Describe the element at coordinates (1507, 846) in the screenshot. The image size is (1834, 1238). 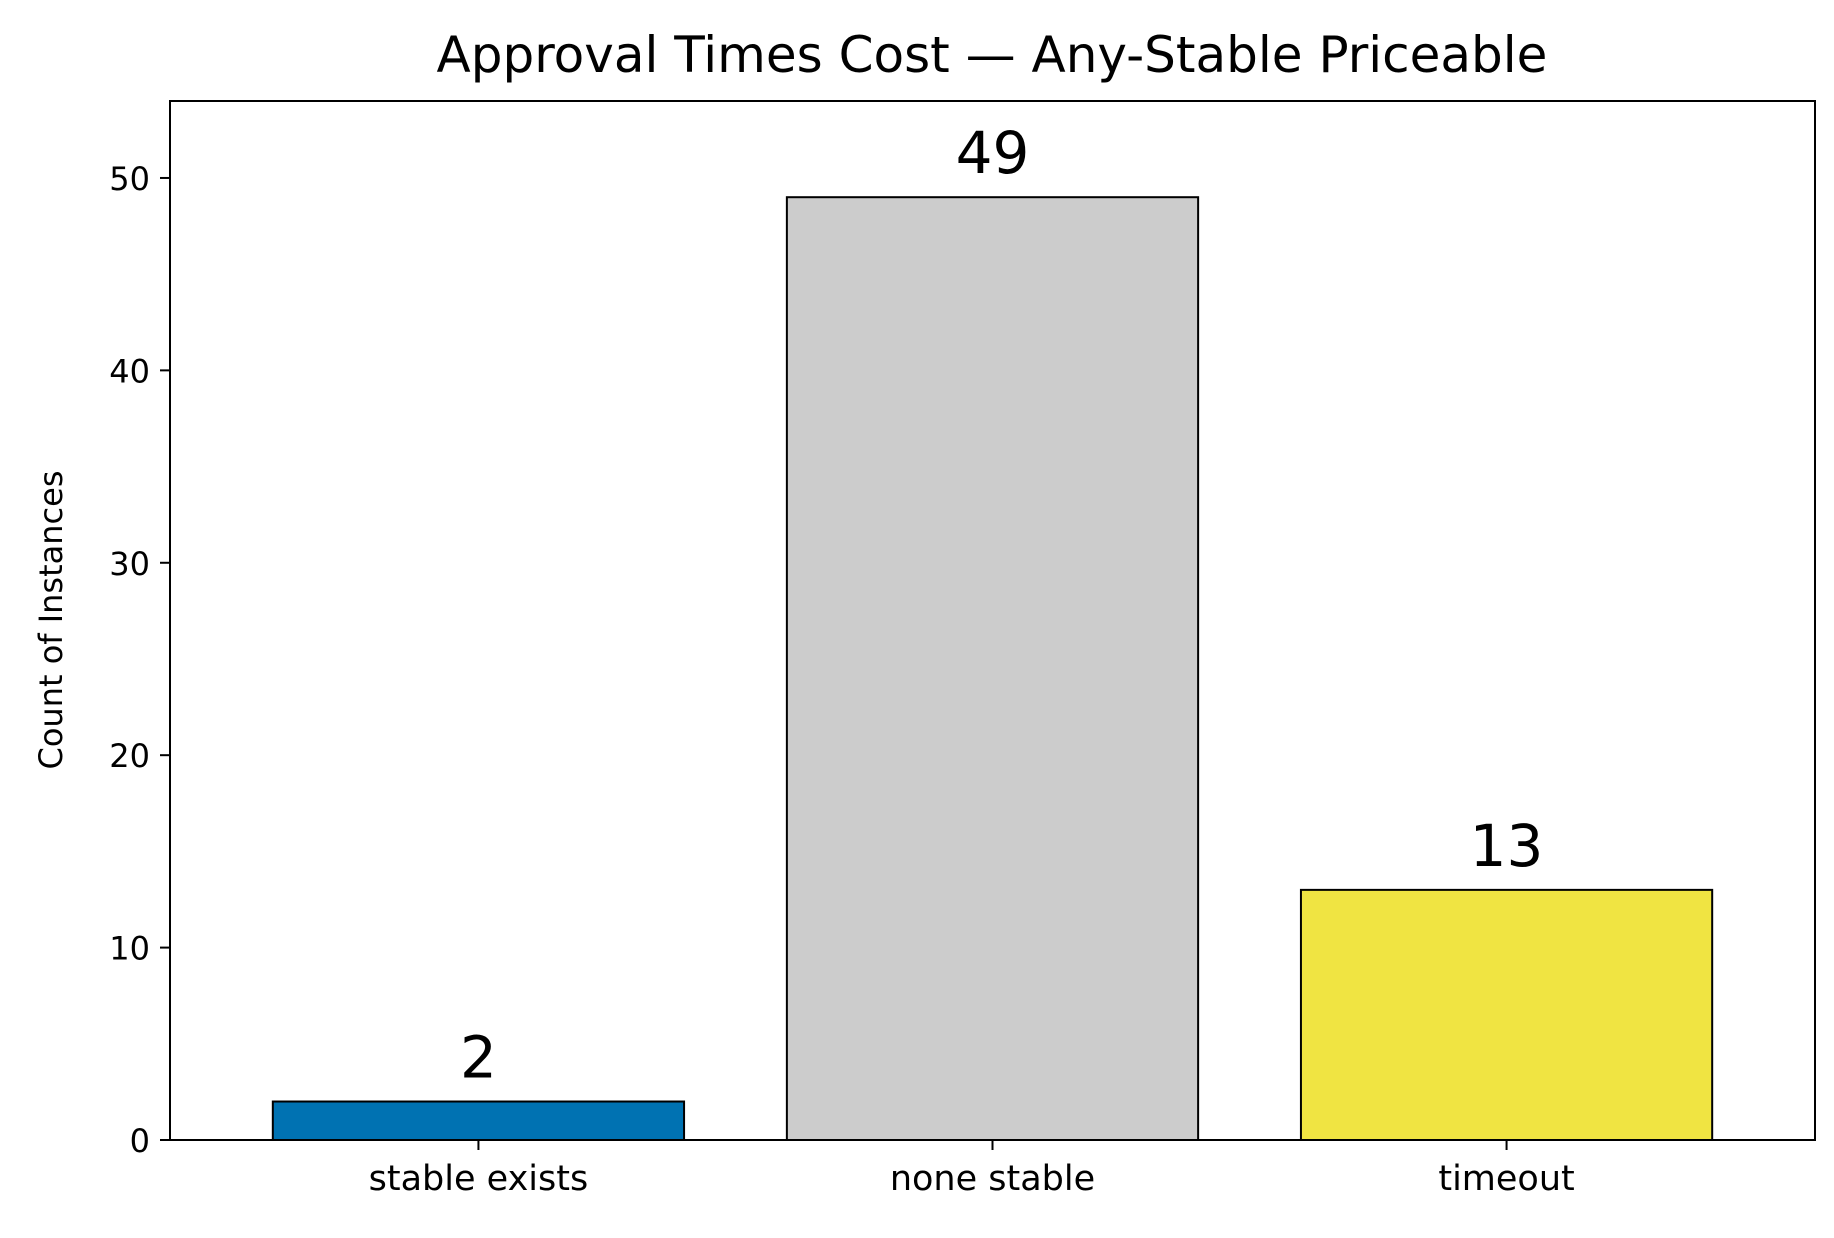
I see `data-label: 13` at that location.